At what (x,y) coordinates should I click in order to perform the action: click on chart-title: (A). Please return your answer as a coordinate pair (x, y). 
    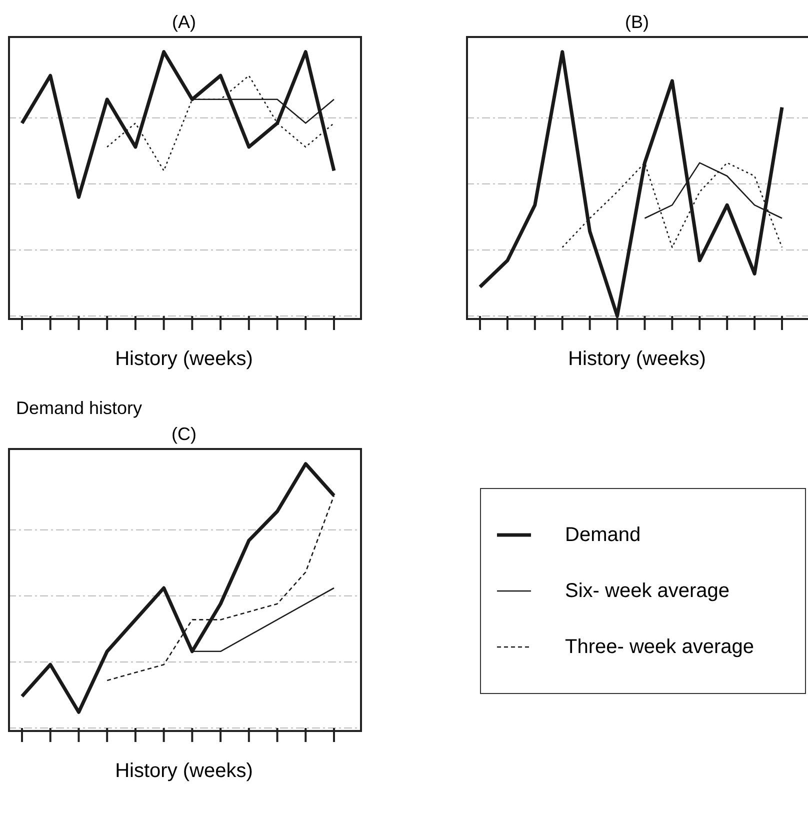
    Looking at the image, I should click on (184, 23).